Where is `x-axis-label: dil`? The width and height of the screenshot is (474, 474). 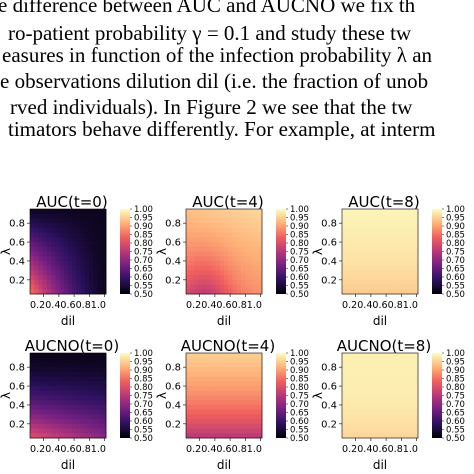 x-axis-label: dil is located at coordinates (380, 321).